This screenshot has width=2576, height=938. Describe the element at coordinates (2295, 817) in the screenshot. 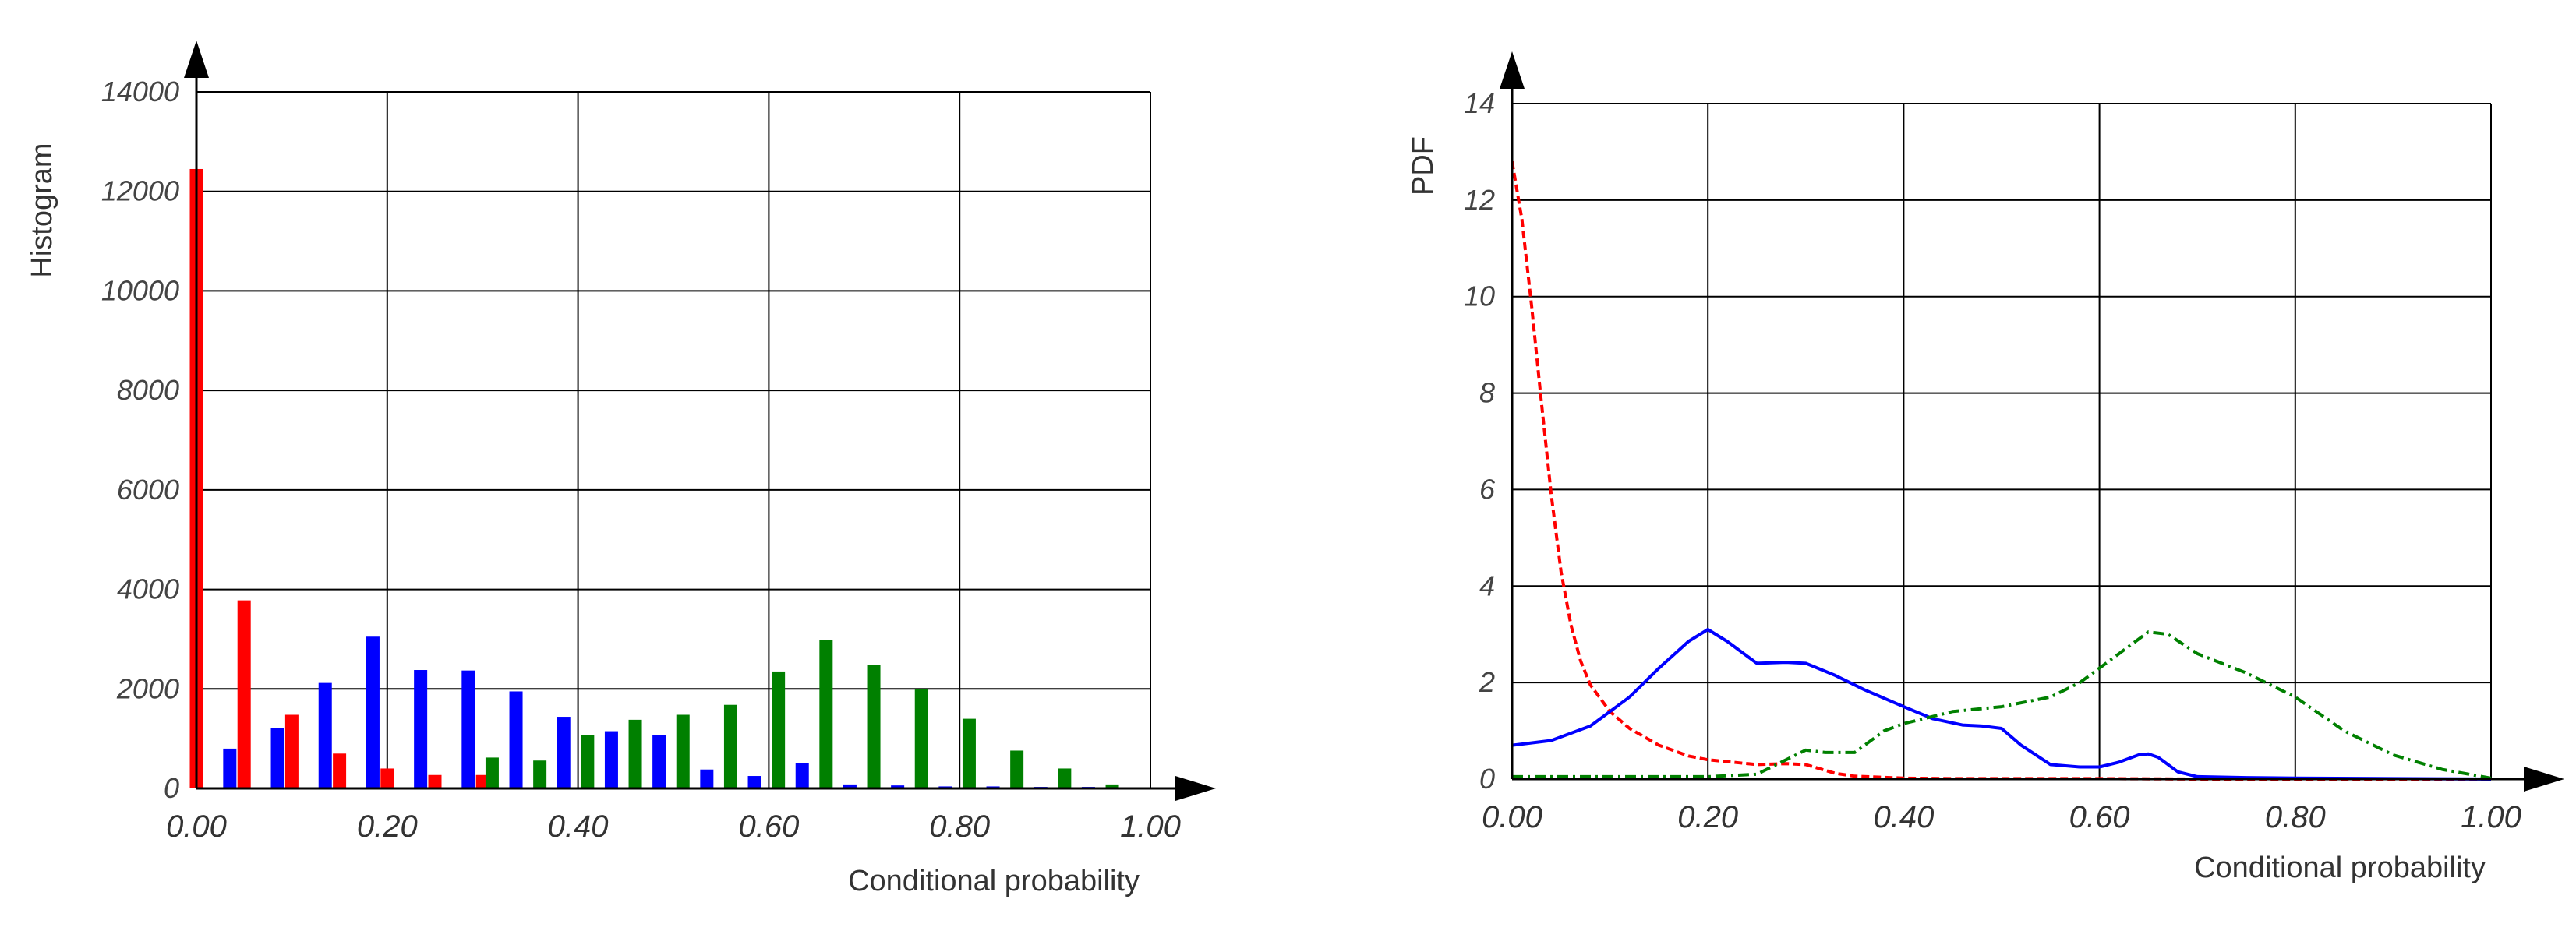

I see `pdf-x-tick-label: 0.80` at that location.